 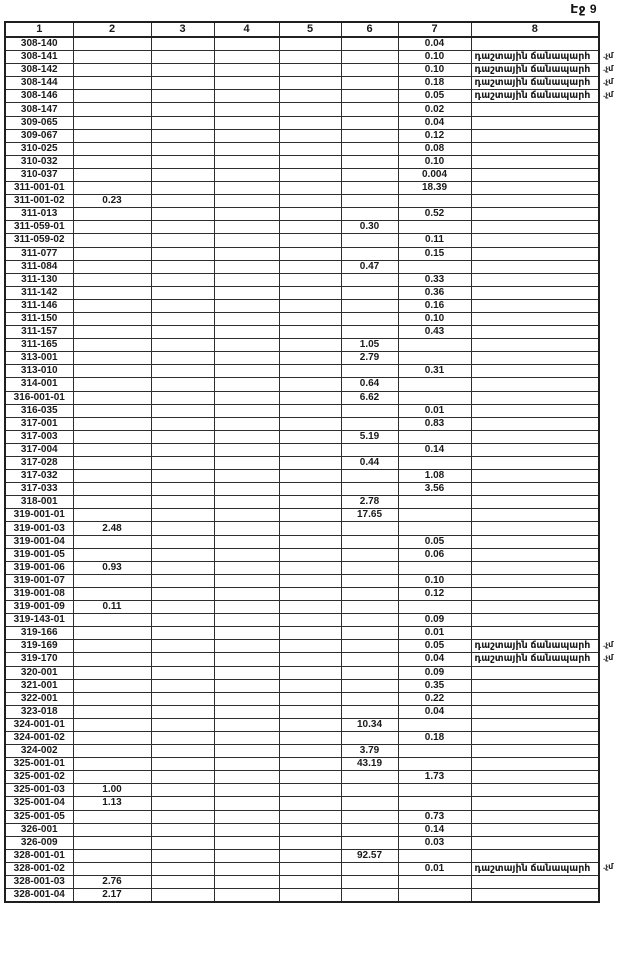 What do you see at coordinates (302, 450) in the screenshot?
I see `table-row: 317-004 0.14` at bounding box center [302, 450].